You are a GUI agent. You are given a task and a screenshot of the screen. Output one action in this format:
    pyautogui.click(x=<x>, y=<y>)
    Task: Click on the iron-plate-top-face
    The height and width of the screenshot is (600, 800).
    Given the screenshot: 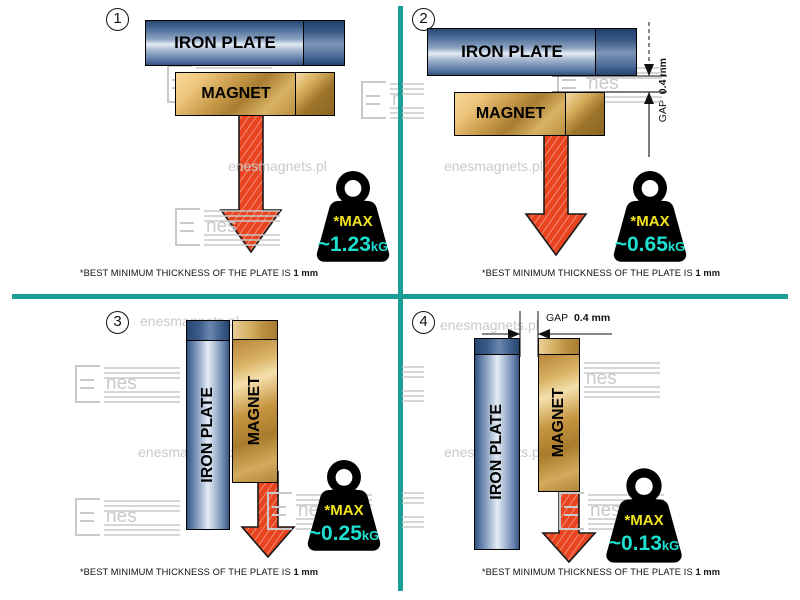 What is the action you would take?
    pyautogui.click(x=208, y=330)
    